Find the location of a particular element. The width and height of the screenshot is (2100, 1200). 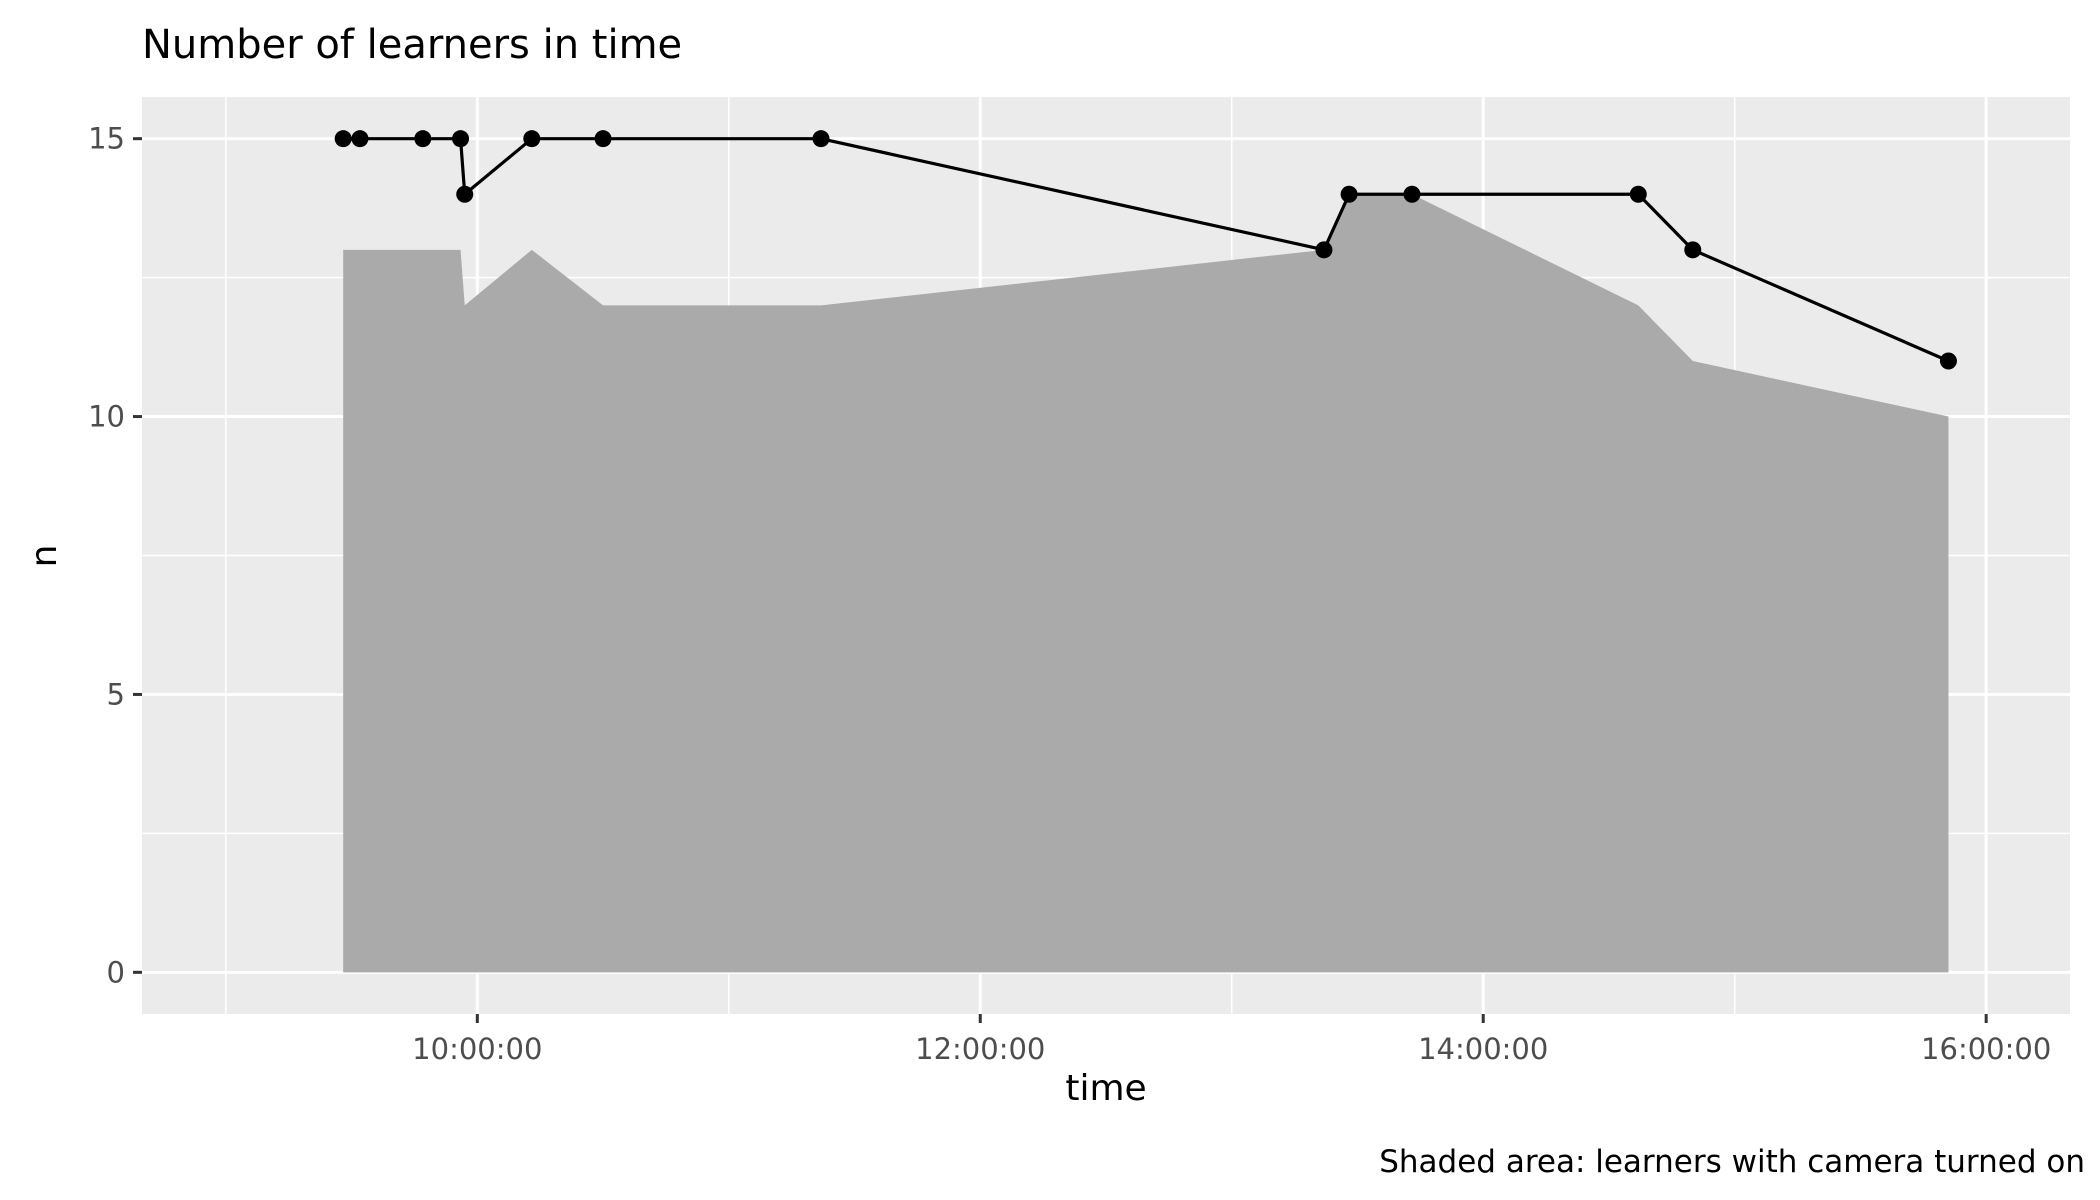

chart-title: Number of learners in time is located at coordinates (412, 45).